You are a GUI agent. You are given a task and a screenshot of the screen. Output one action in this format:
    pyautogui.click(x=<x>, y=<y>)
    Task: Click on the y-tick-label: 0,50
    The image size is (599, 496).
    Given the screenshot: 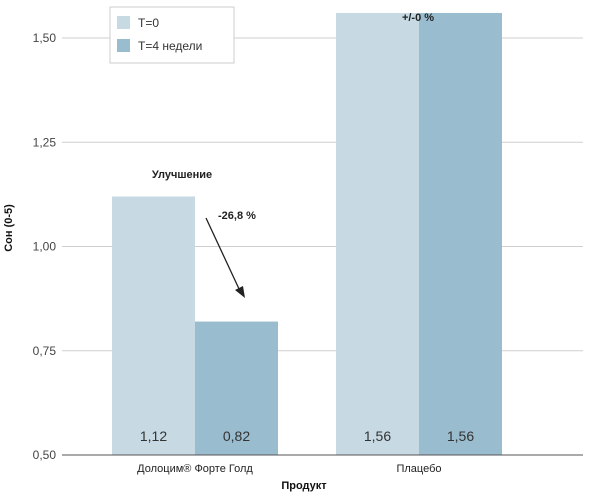 What is the action you would take?
    pyautogui.click(x=45, y=455)
    